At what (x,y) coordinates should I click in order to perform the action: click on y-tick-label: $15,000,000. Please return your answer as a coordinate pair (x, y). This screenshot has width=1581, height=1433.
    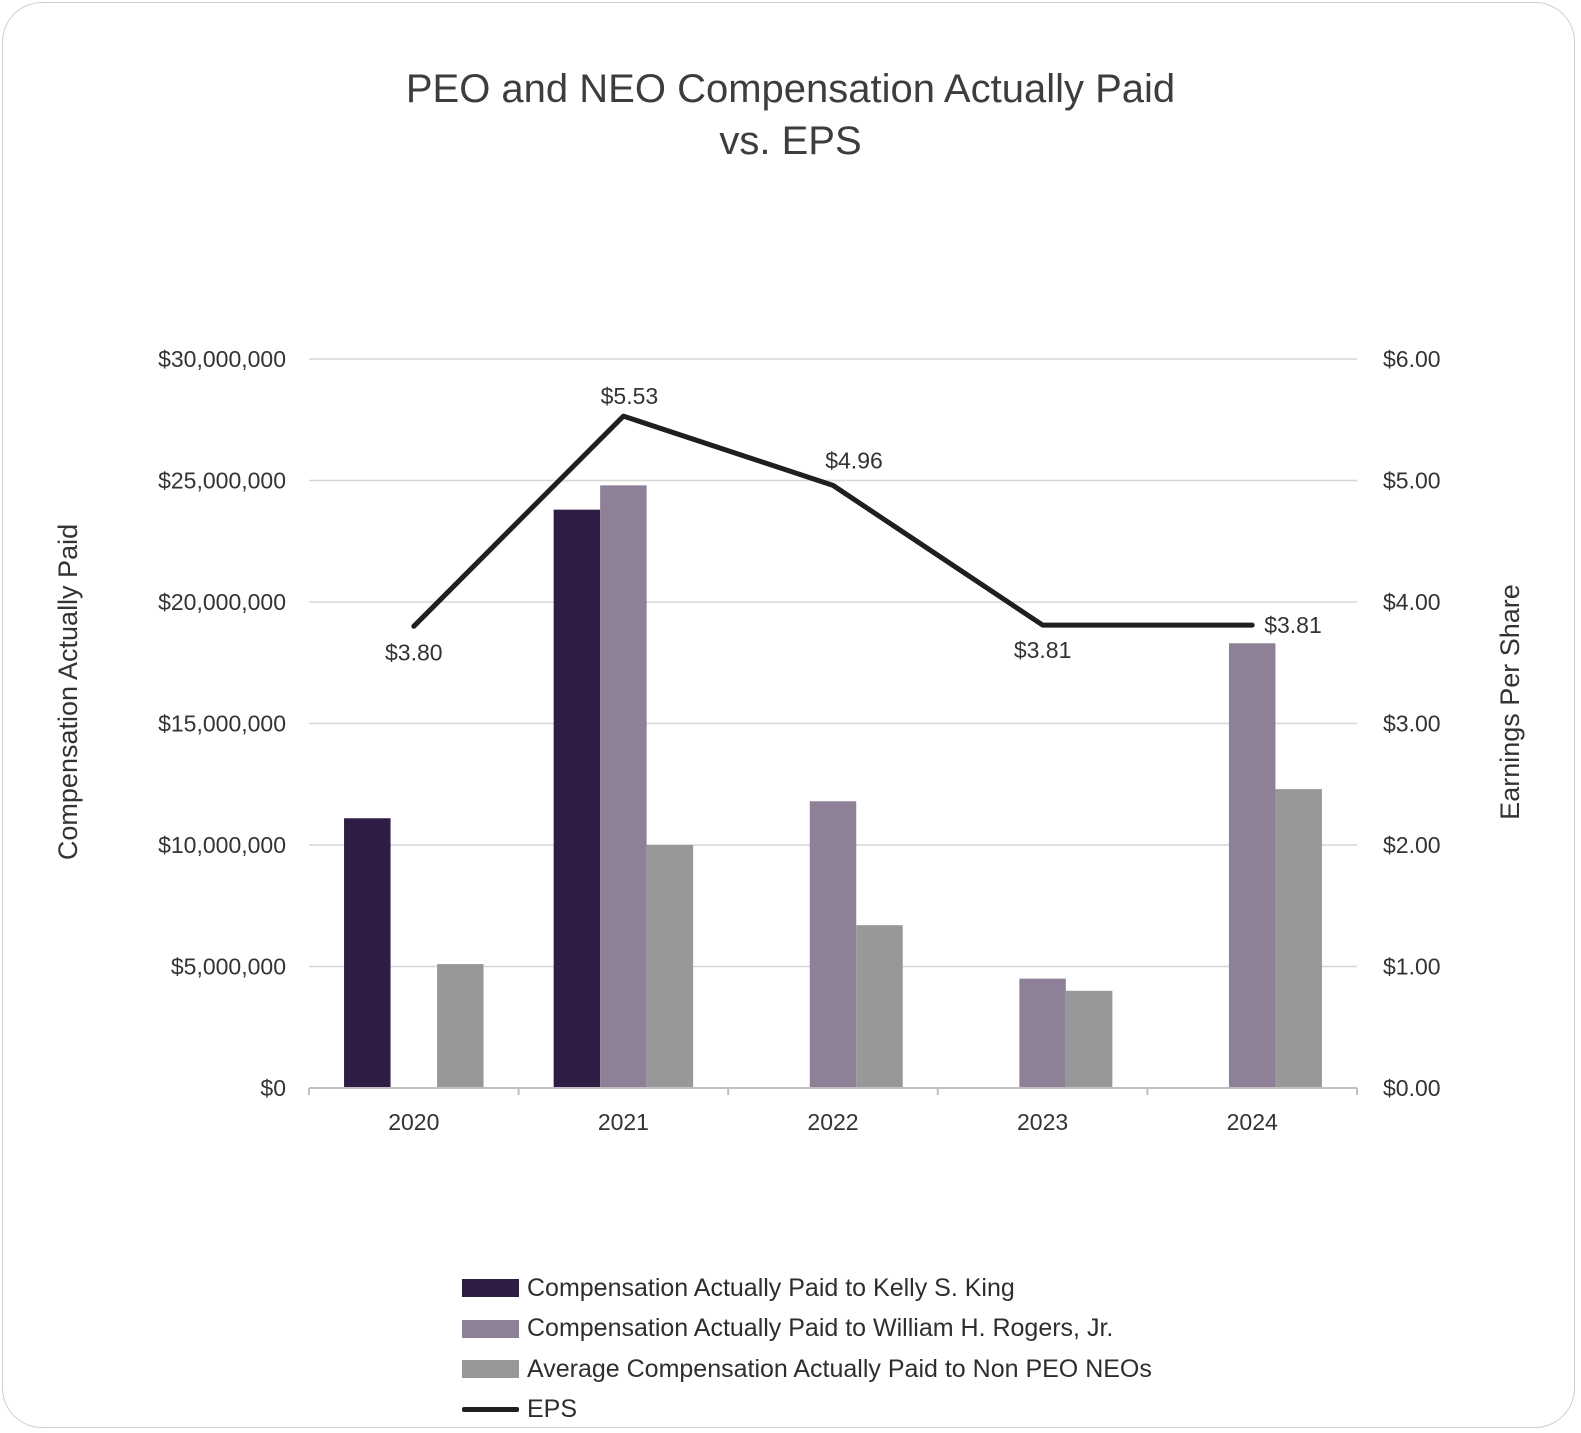
    Looking at the image, I should click on (222, 724).